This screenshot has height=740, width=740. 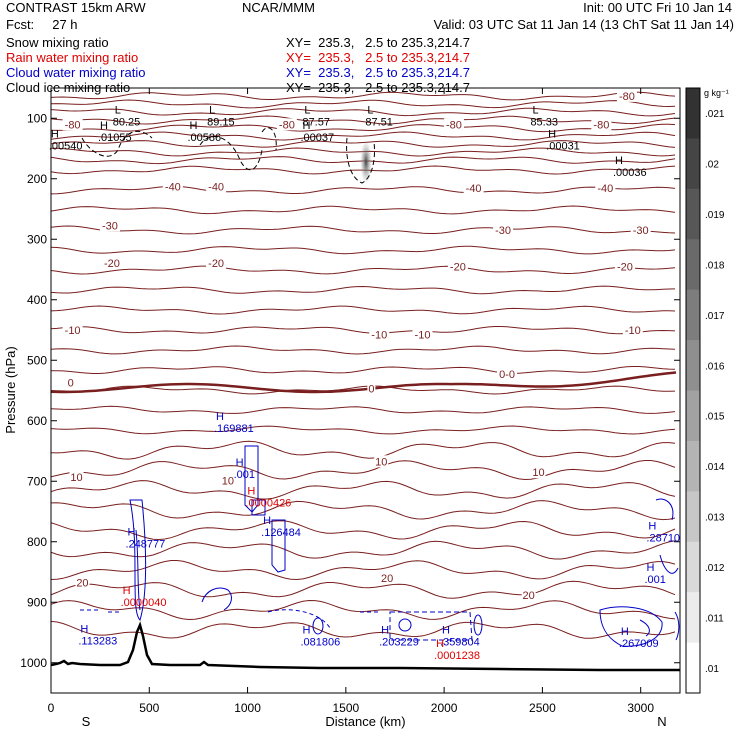 What do you see at coordinates (72, 57) in the screenshot?
I see `field-name-rain: Rain water mixing ratio` at bounding box center [72, 57].